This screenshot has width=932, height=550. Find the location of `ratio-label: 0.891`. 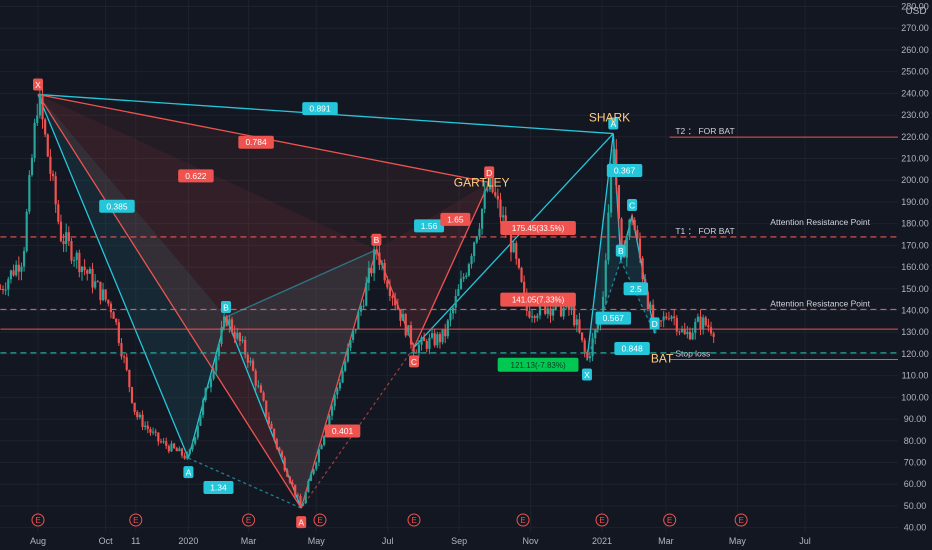

ratio-label: 0.891 is located at coordinates (320, 109).